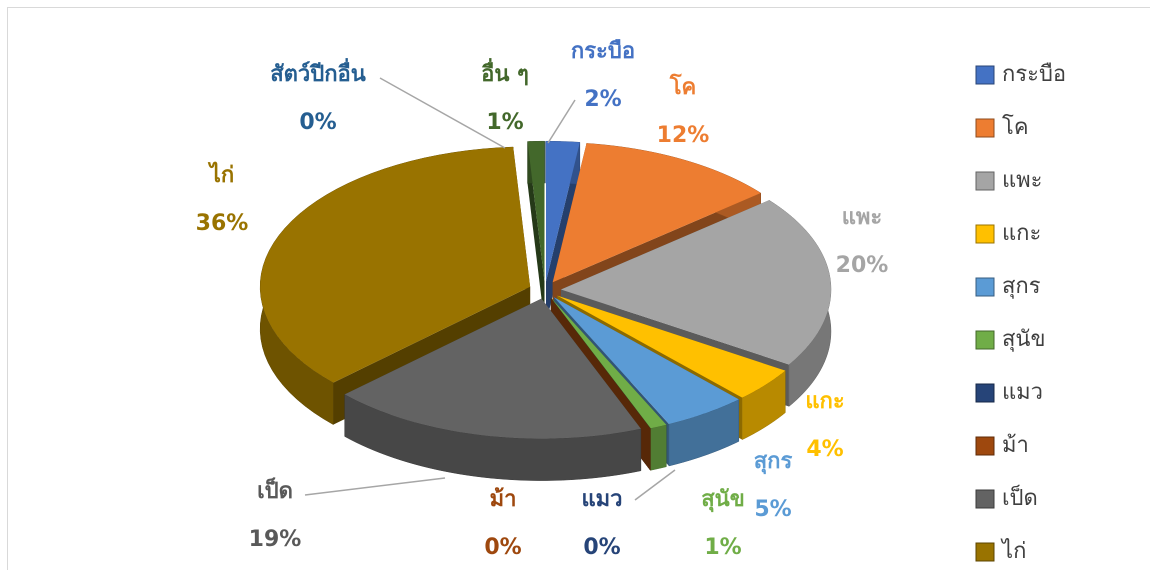 This screenshot has height=570, width=1150. What do you see at coordinates (505, 72) in the screenshot?
I see `data-label-name: อื่น ๆ` at bounding box center [505, 72].